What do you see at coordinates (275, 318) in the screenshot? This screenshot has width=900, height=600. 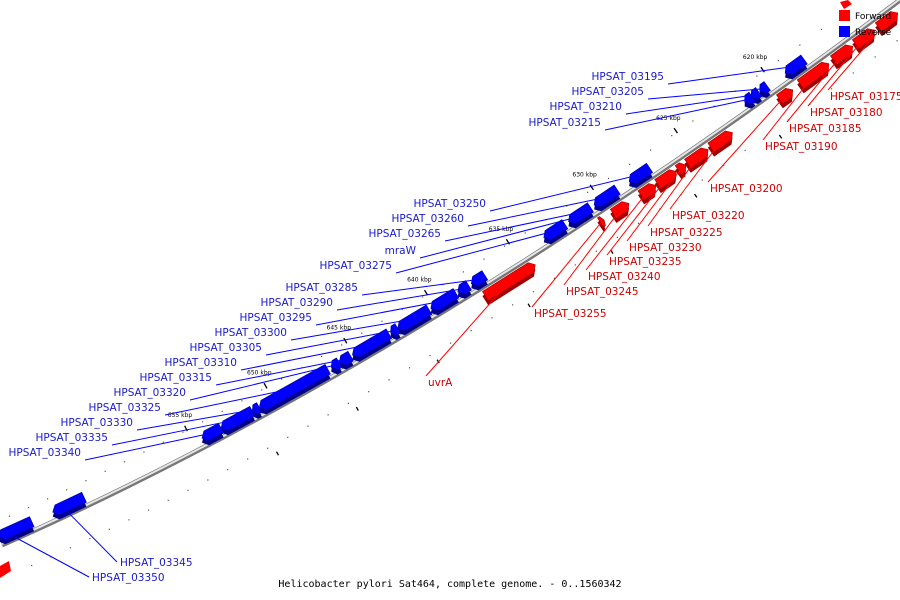 I see `gene-label-text: HPSAT_03295` at bounding box center [275, 318].